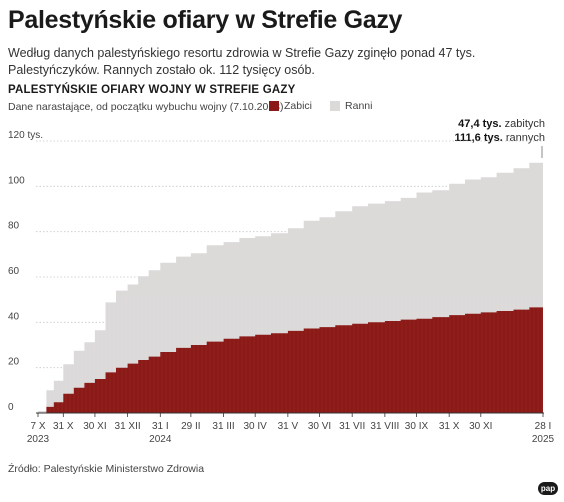  Describe the element at coordinates (274, 106) in the screenshot. I see `legend-swatch-killed` at that location.